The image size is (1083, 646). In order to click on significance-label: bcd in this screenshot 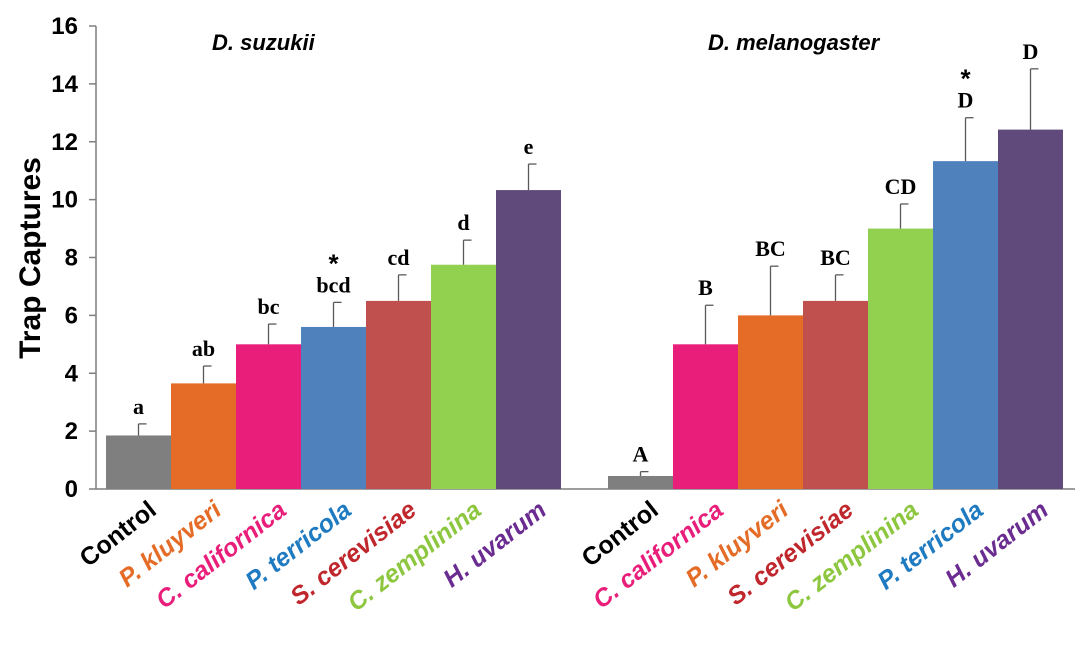, I will do `click(333, 284)`.